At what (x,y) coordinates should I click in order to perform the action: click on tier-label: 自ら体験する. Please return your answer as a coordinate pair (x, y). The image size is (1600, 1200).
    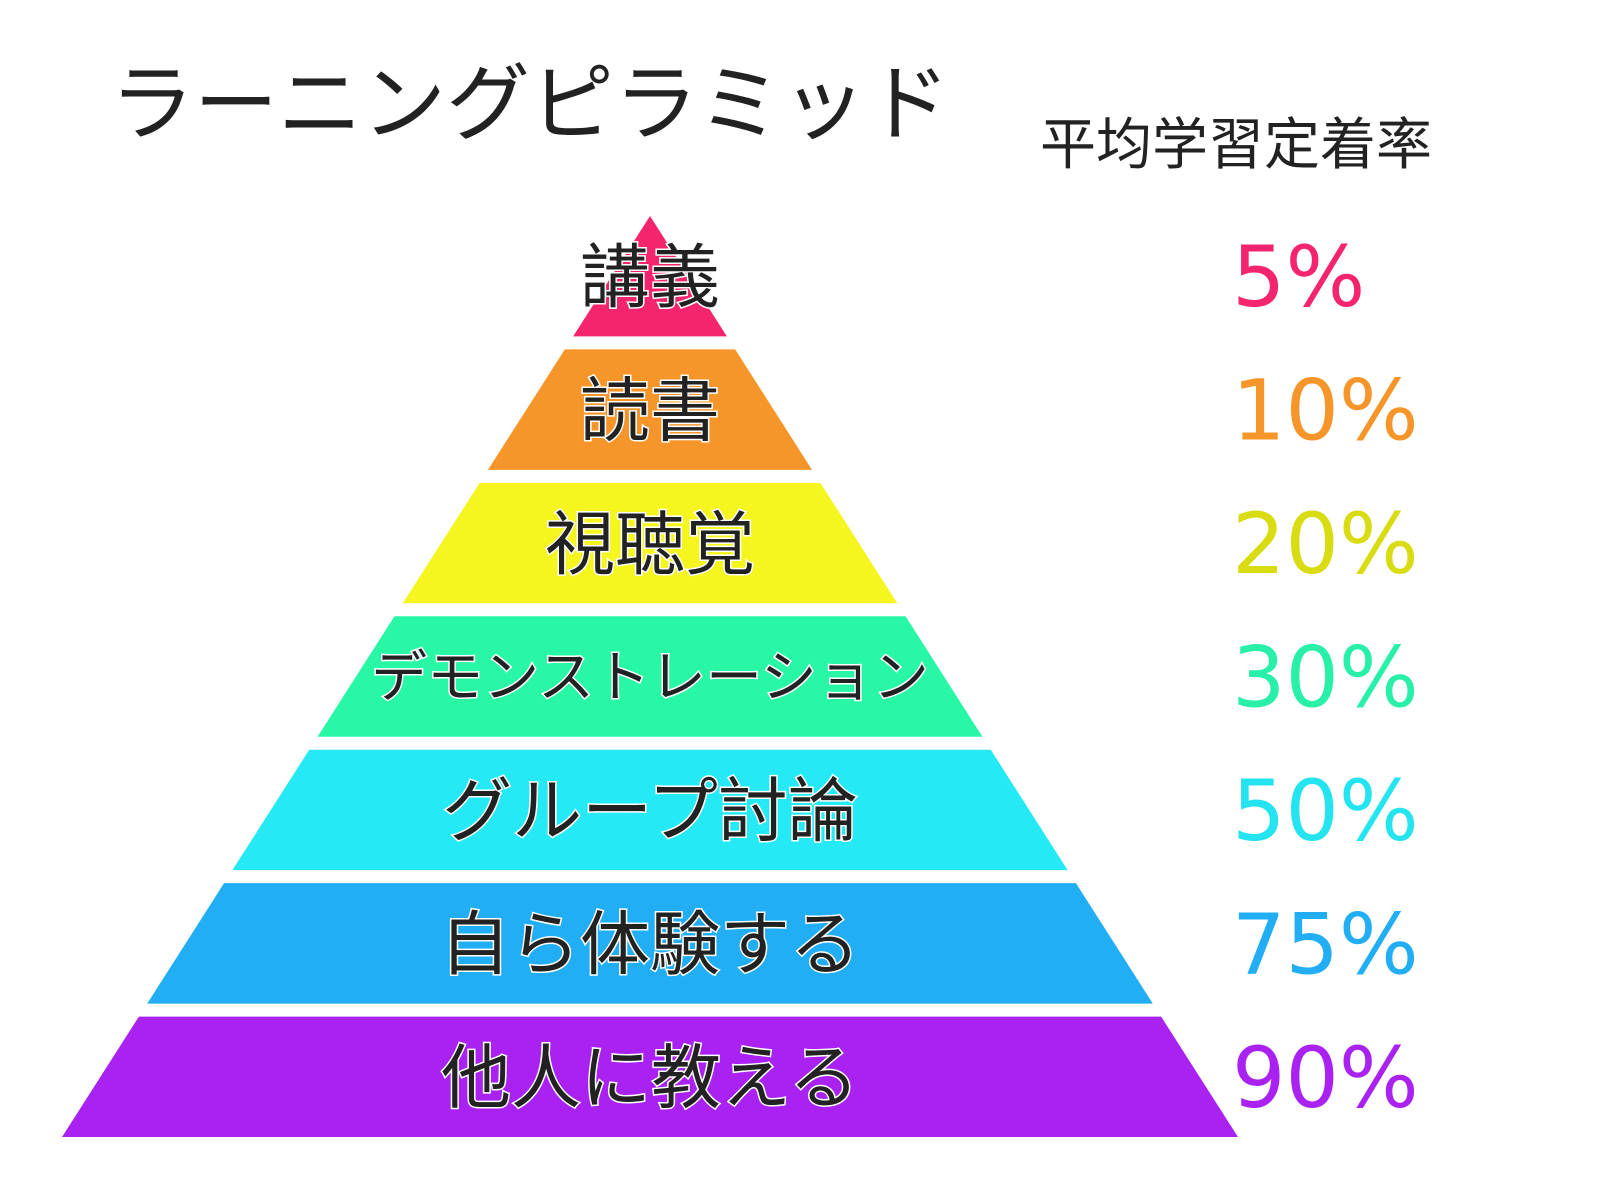
    Looking at the image, I should click on (650, 945).